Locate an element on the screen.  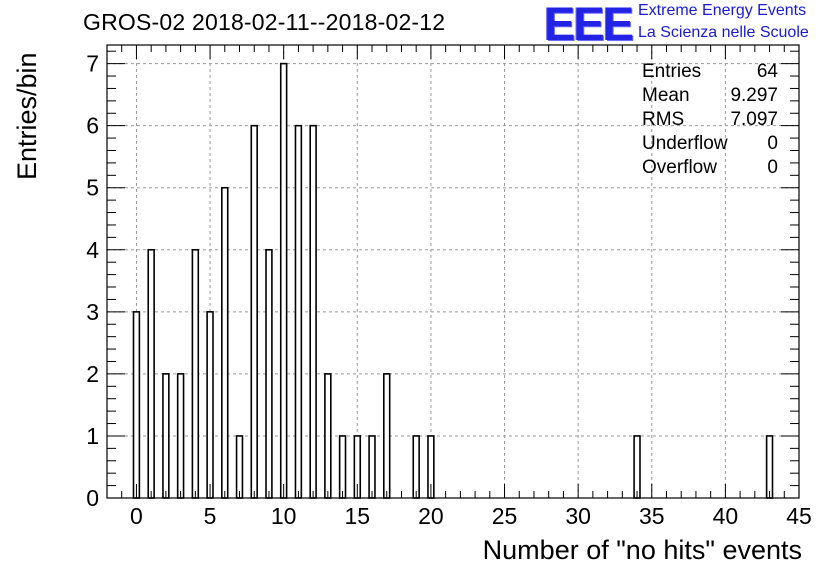
logo-caption-line1: Extreme Energy Events is located at coordinates (722, 10).